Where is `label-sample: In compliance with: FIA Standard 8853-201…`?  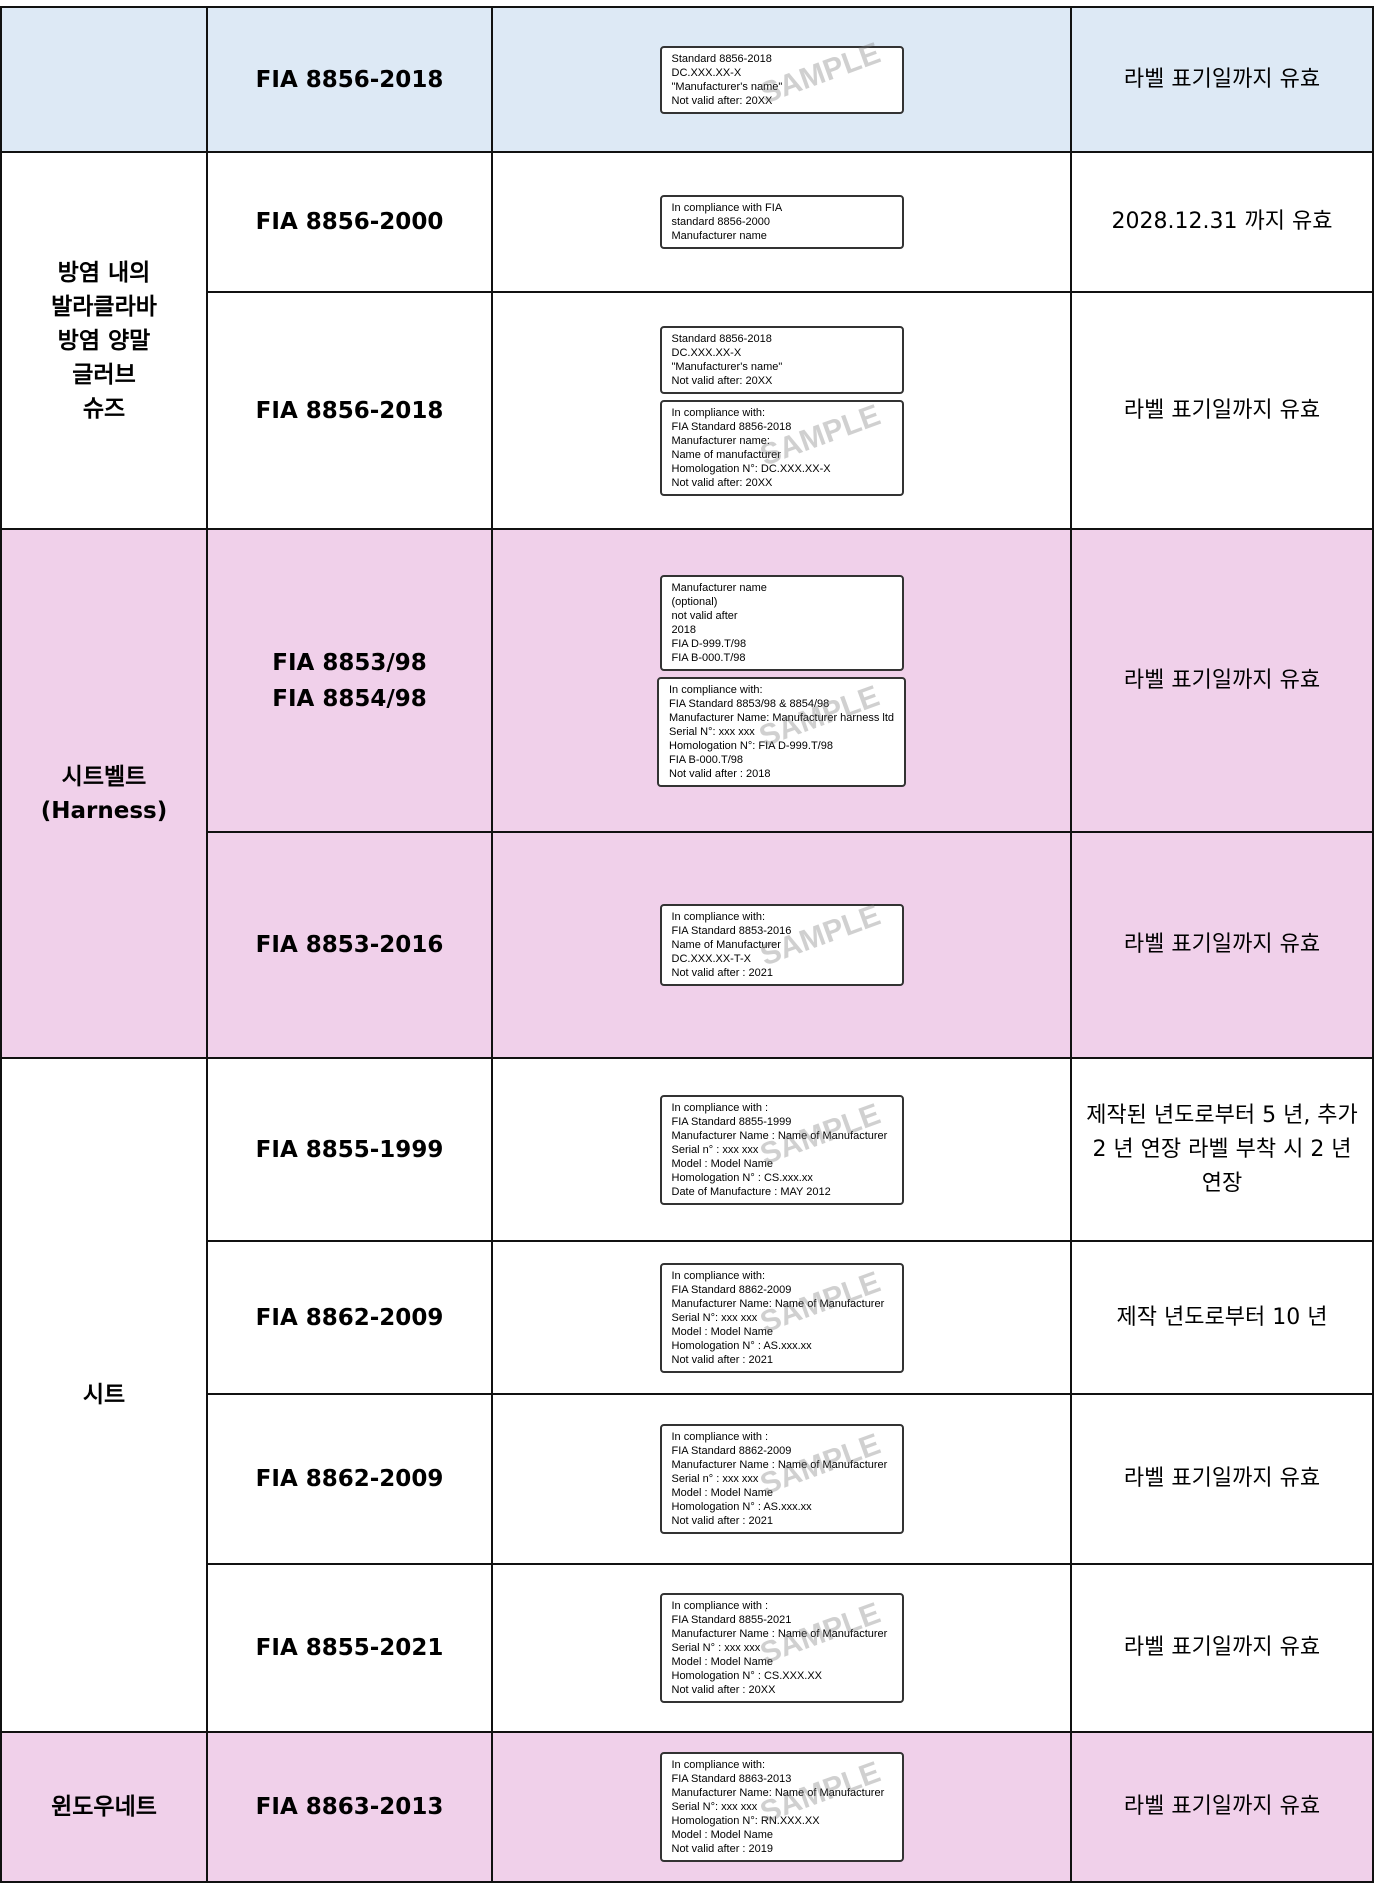
label-sample: In compliance with: FIA Standard 8853-201… is located at coordinates (781, 942).